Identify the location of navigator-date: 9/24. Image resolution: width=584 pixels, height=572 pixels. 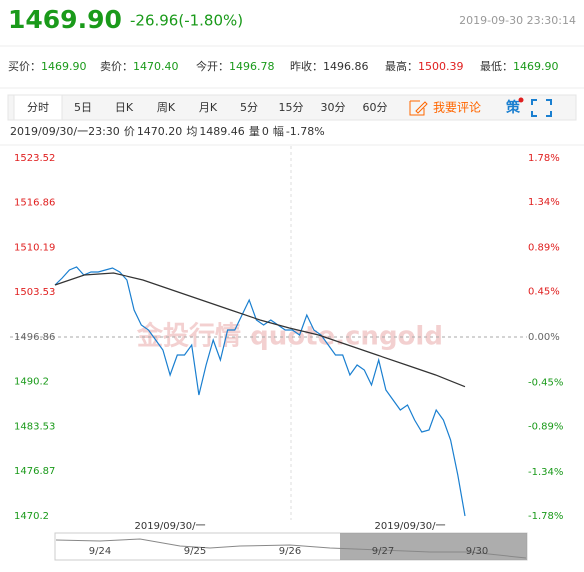
(100, 551).